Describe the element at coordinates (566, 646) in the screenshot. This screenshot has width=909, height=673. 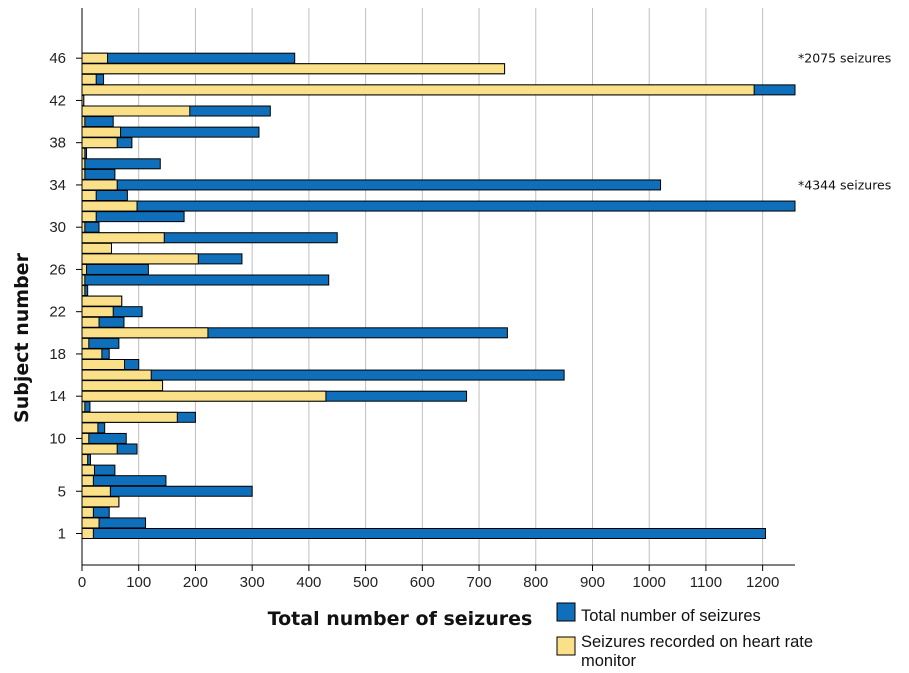
I see `legend-swatch-hrm` at that location.